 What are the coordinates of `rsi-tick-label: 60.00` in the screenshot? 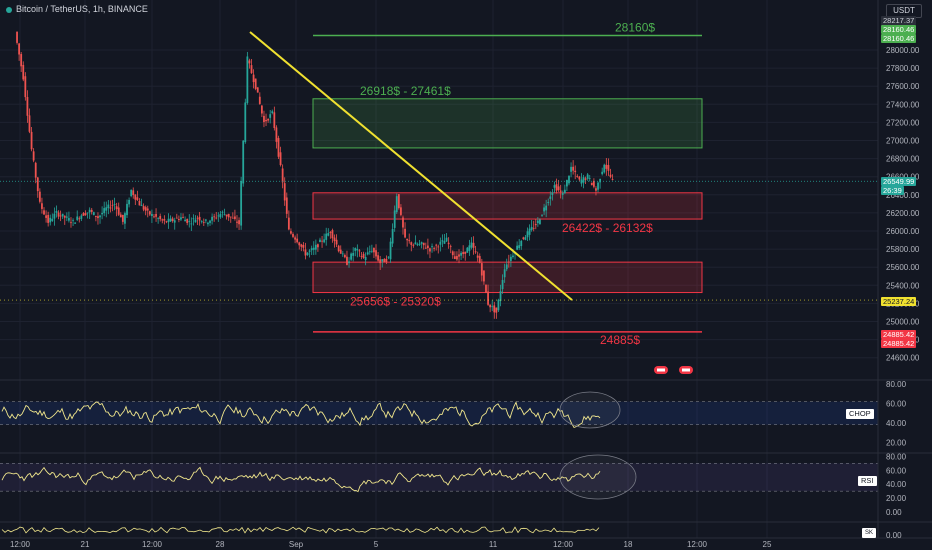 It's located at (896, 470).